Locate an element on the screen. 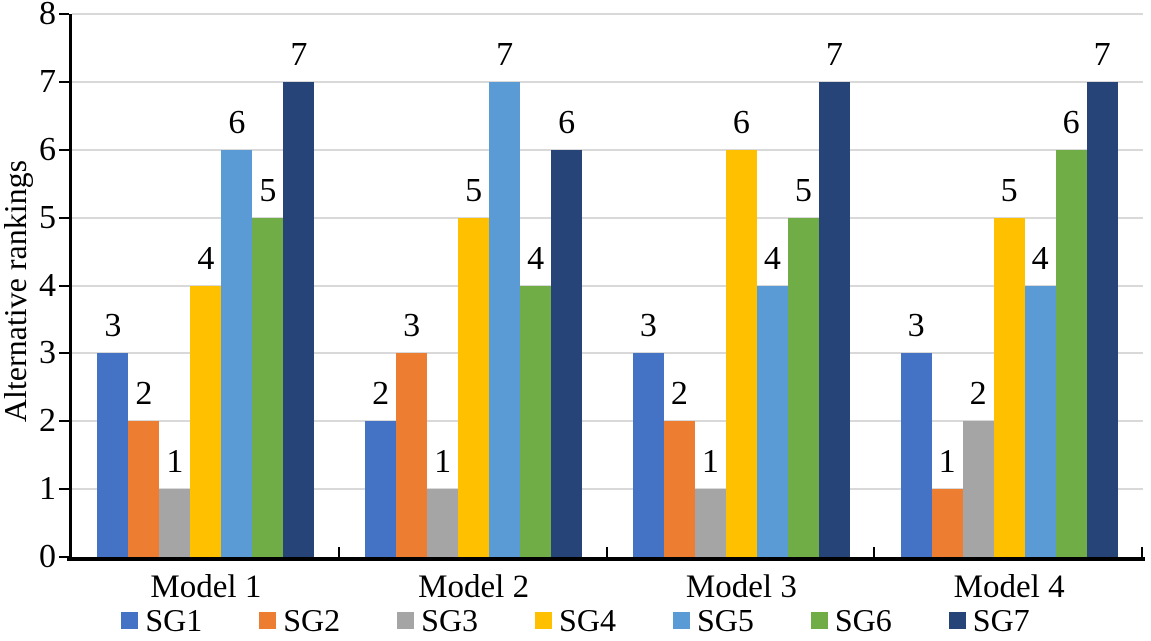  bar-sg5-2: 7 is located at coordinates (505, 297).